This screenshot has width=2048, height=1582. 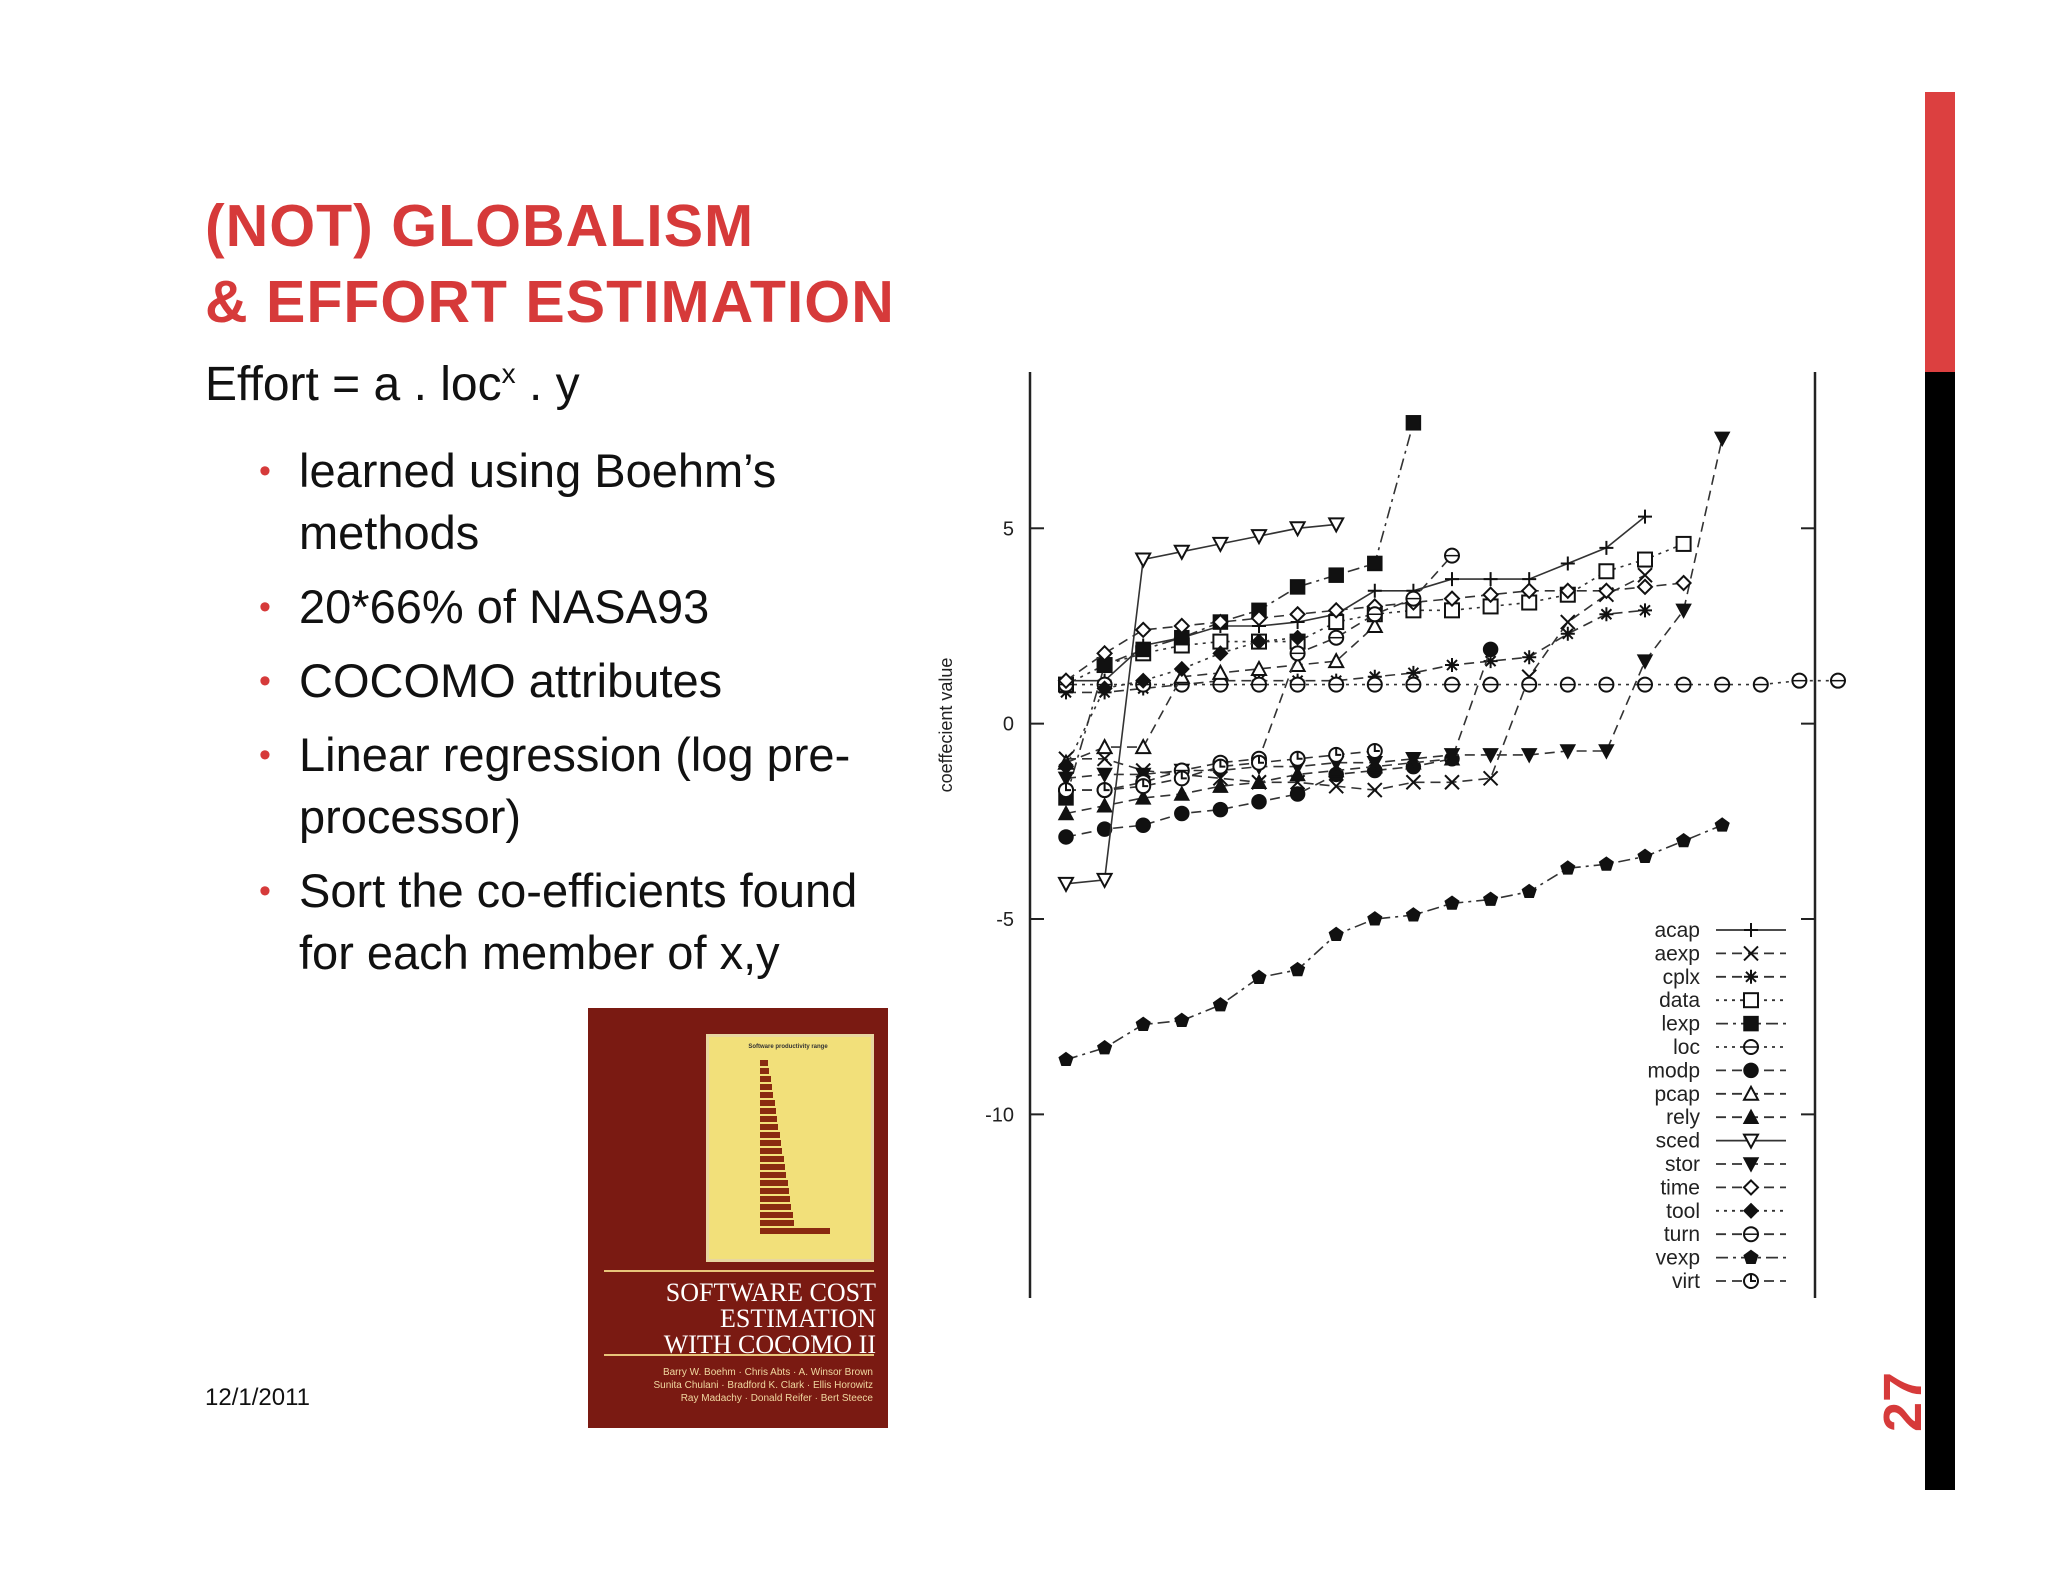 What do you see at coordinates (1005, 920) in the screenshot?
I see `y-tick-label: -5` at bounding box center [1005, 920].